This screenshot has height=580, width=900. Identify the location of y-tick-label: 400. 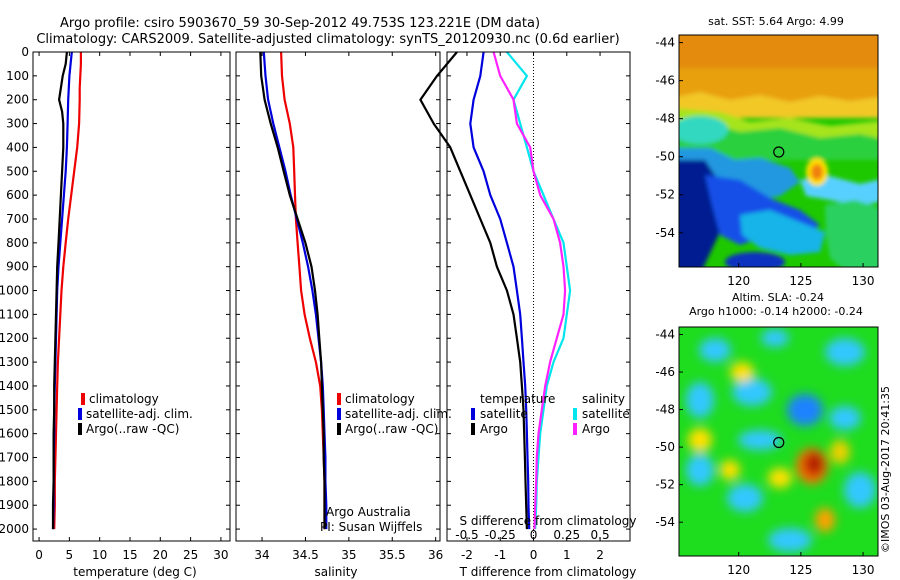
(17, 147).